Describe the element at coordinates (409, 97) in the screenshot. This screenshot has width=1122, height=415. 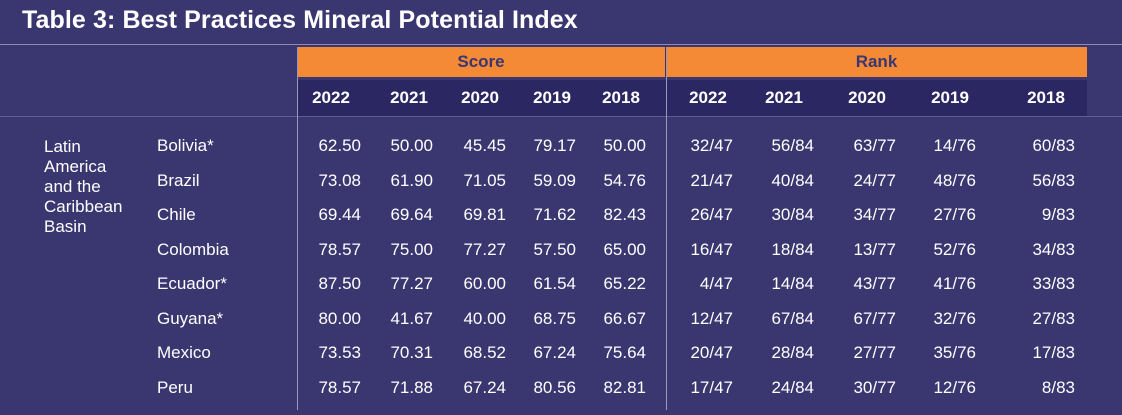
I see `score-year-header: 2021` at that location.